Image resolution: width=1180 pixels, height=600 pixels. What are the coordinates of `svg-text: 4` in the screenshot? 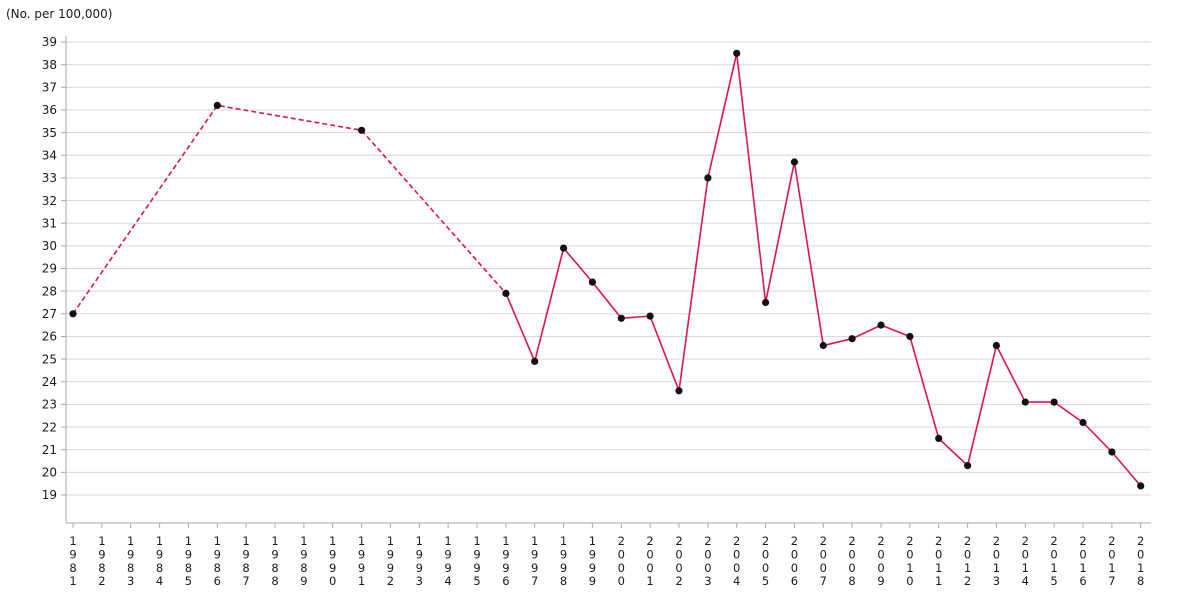 It's located at (447, 581).